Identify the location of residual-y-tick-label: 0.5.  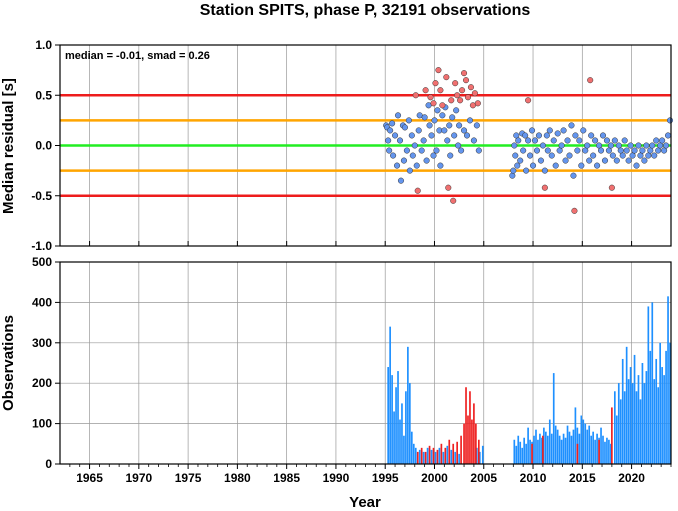
(43, 95).